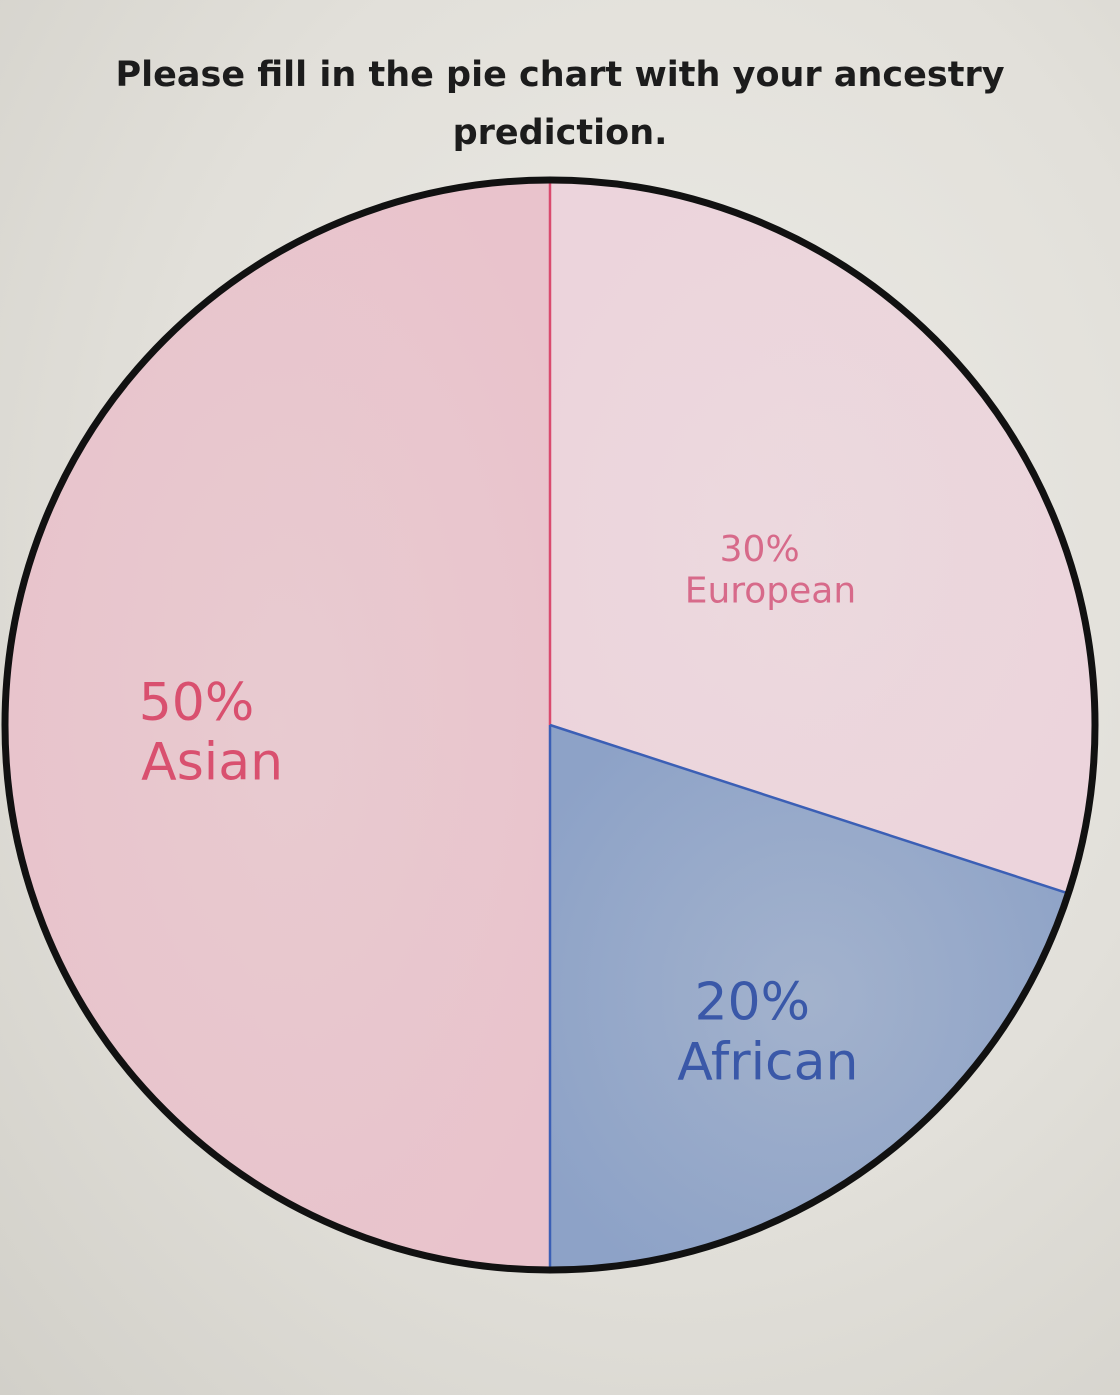  Describe the element at coordinates (770, 591) in the screenshot. I see `slice-label-european: European` at that location.